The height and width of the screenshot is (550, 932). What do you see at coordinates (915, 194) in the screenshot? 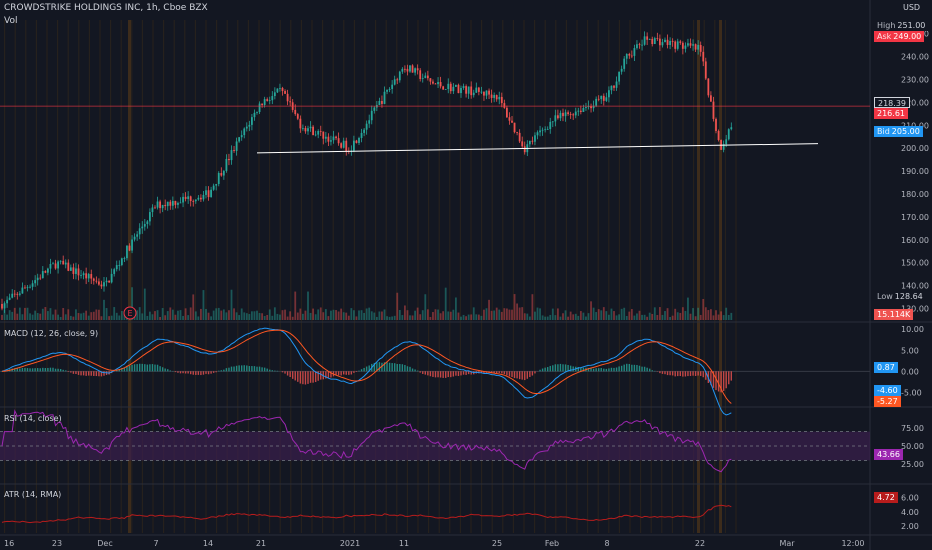
I see `price-tick-label: 180.00` at bounding box center [915, 194].